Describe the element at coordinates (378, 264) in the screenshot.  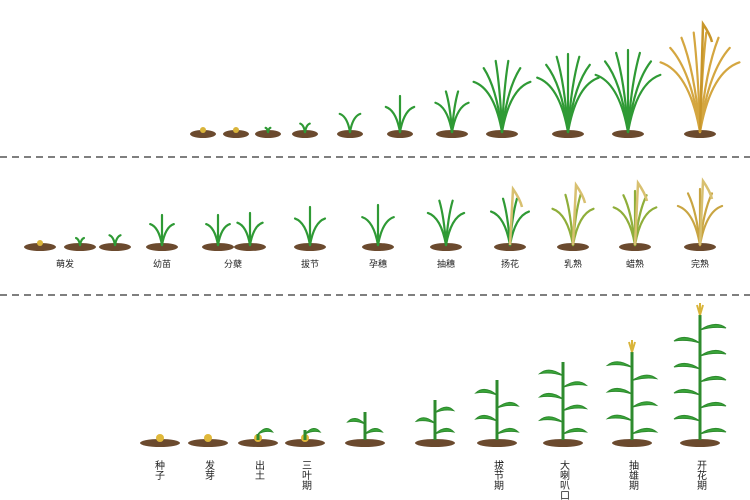
I see `stage-label: 孕穗` at that location.